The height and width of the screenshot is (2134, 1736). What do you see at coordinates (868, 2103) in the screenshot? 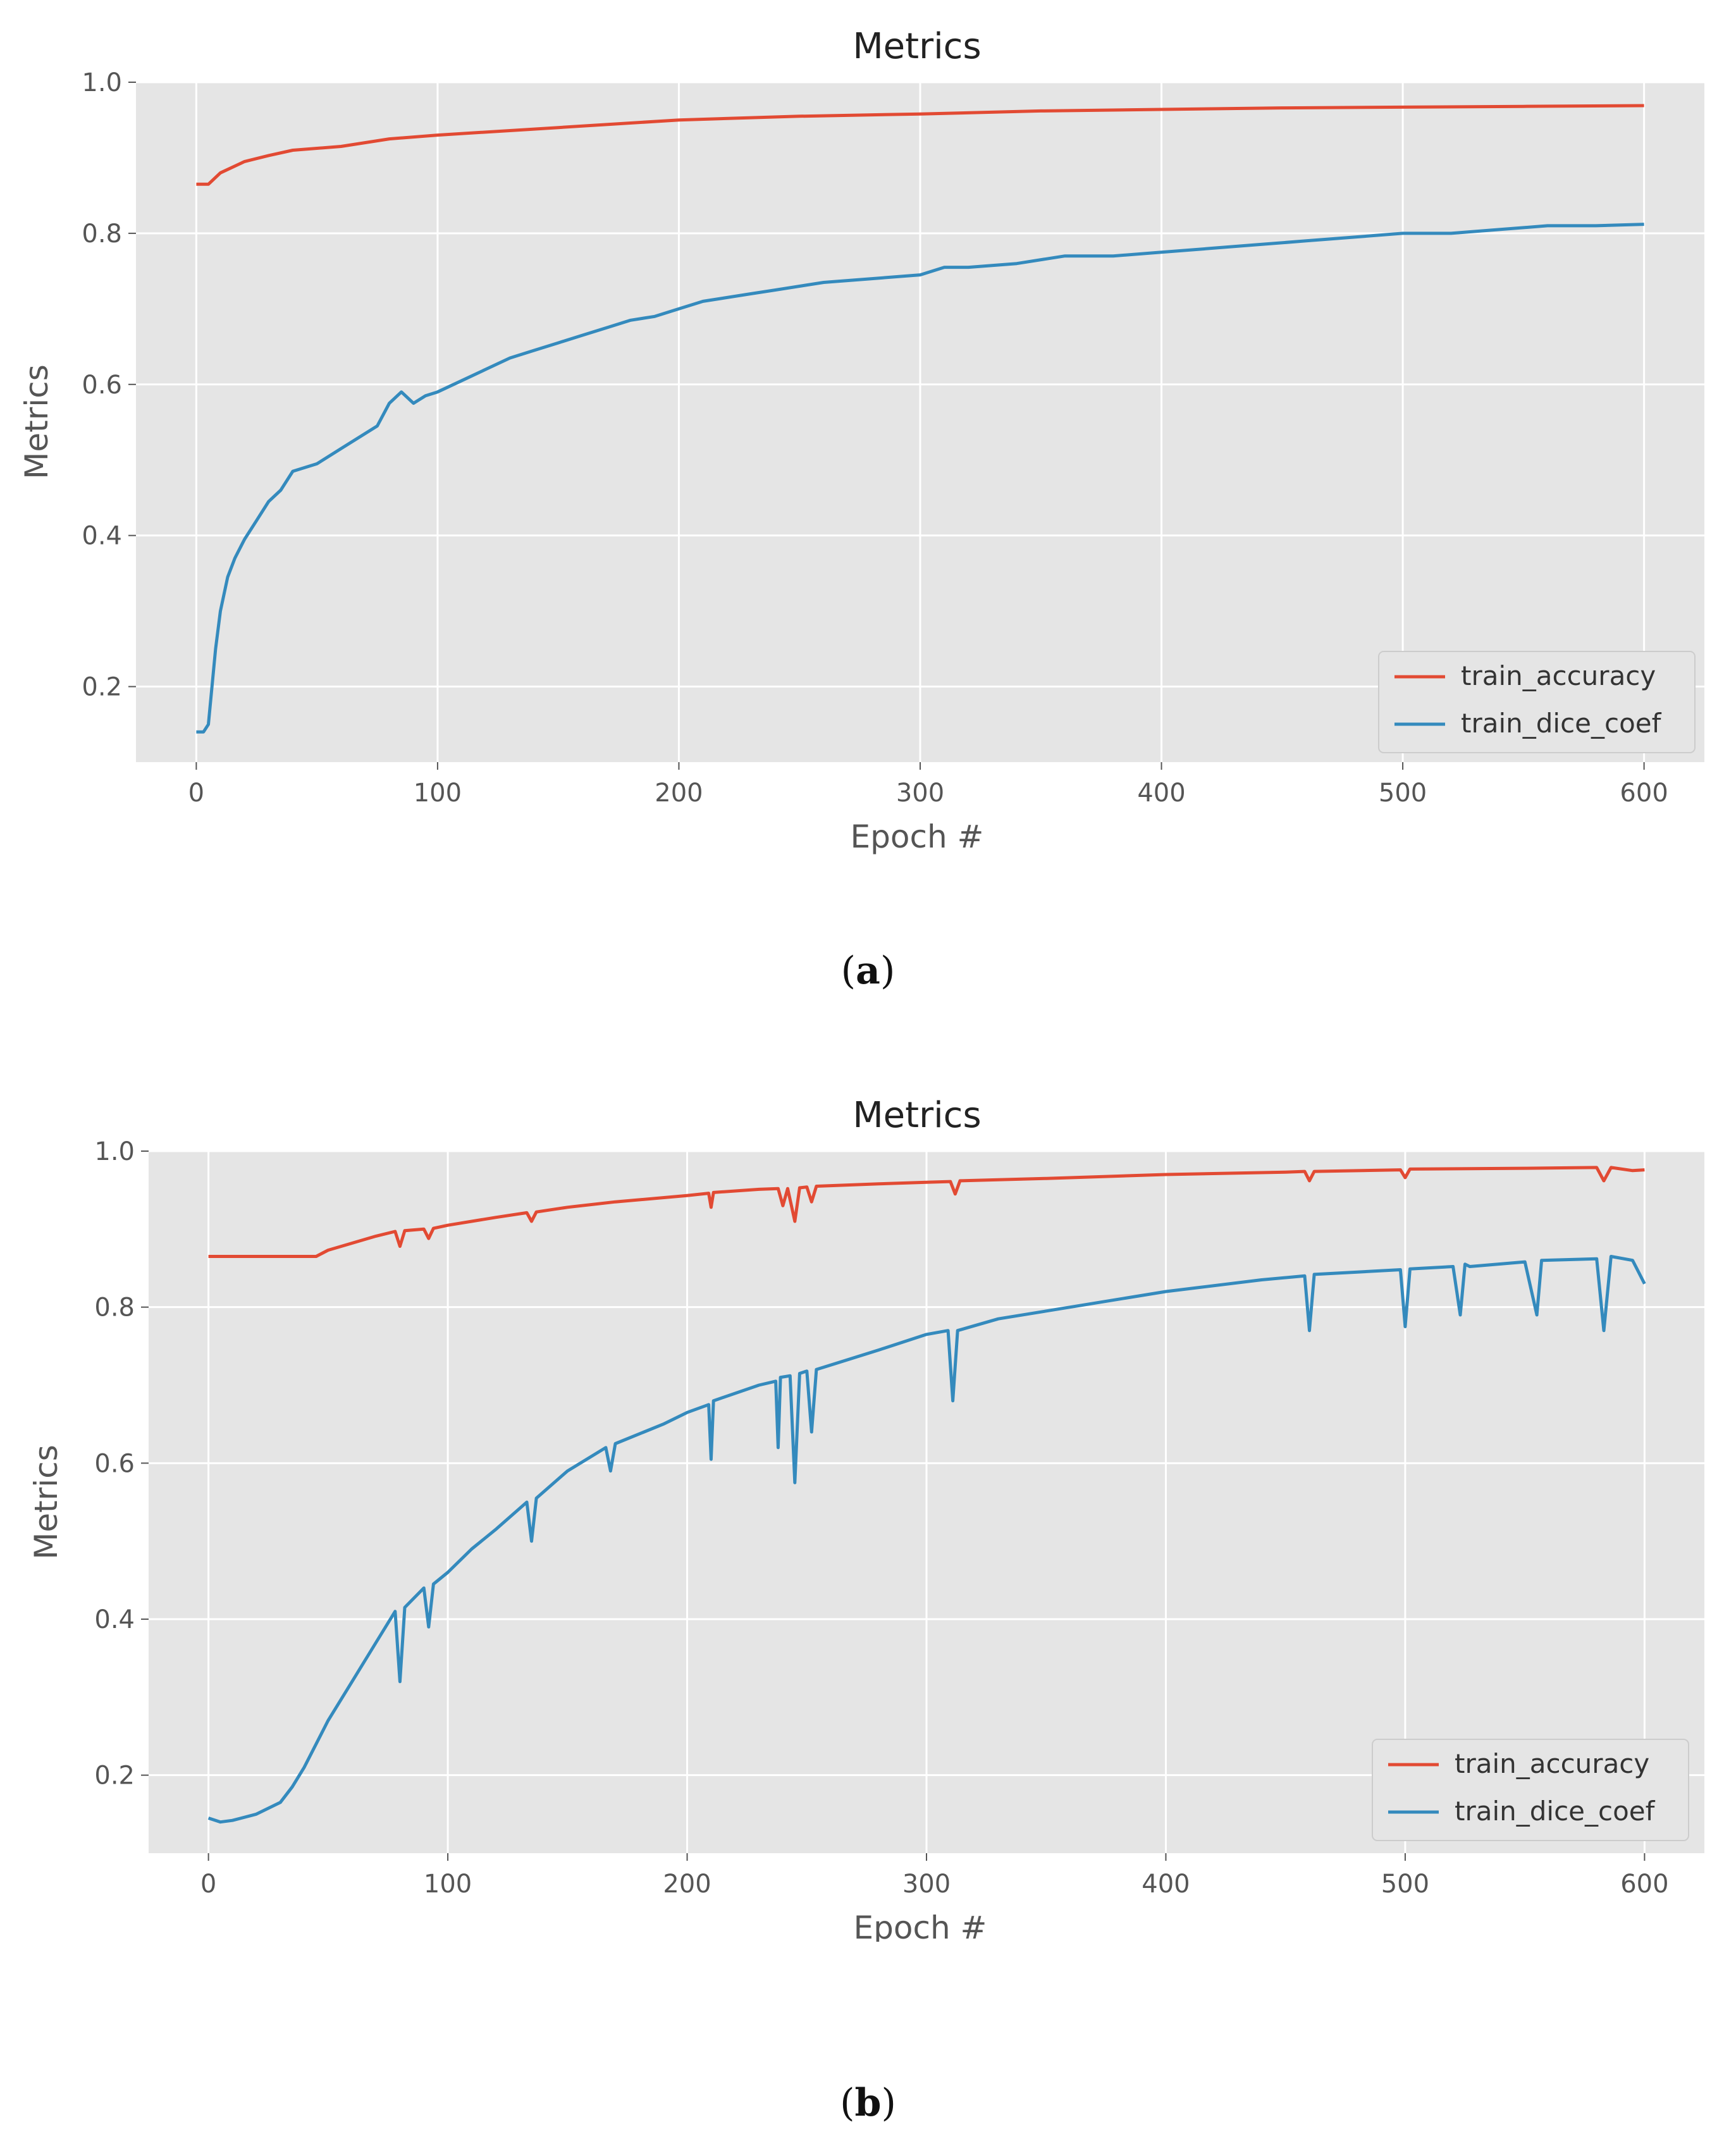
I see `caption-b: (b)` at bounding box center [868, 2103].